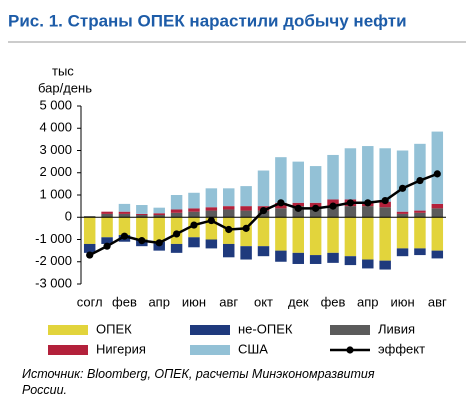 The height and width of the screenshot is (403, 474). I want to click on x-tick-label: авг, so click(228, 301).